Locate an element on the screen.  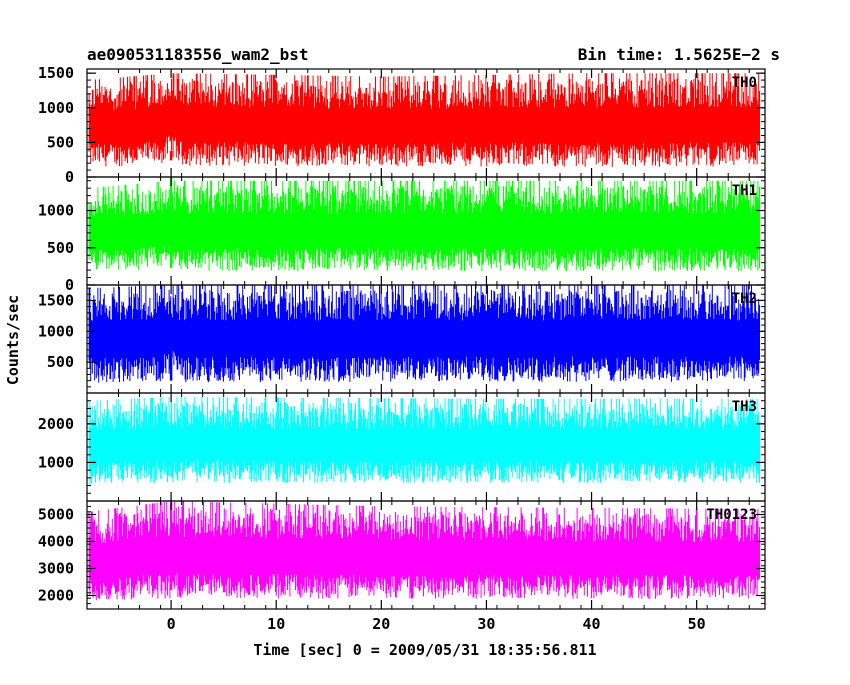
y-tick-label-th0123: 4000 is located at coordinates (56, 542).